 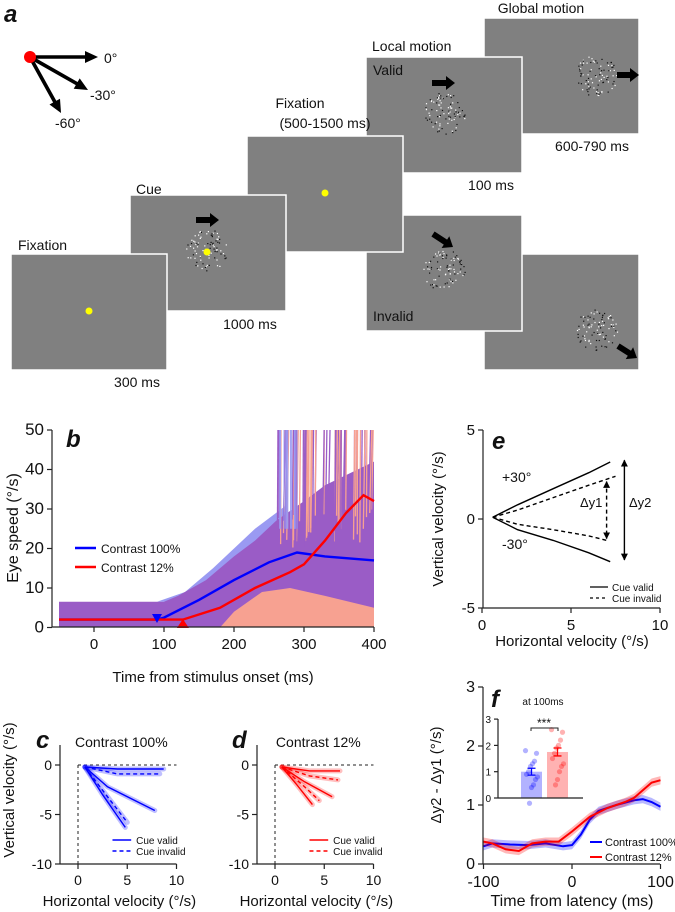 What do you see at coordinates (557, 752) in the screenshot?
I see `error-bar` at bounding box center [557, 752].